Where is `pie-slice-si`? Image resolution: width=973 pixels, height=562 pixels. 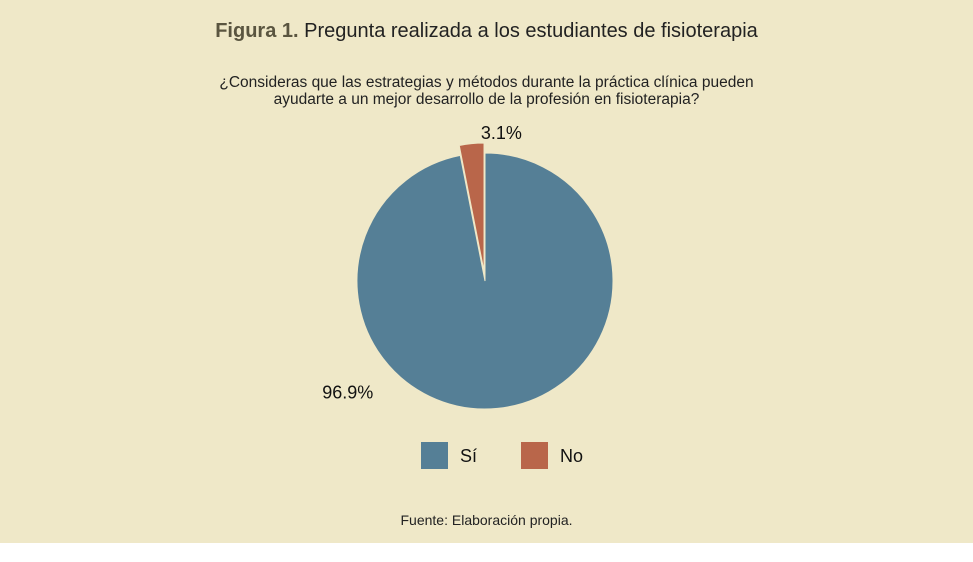
pie-slice-si is located at coordinates (485, 281).